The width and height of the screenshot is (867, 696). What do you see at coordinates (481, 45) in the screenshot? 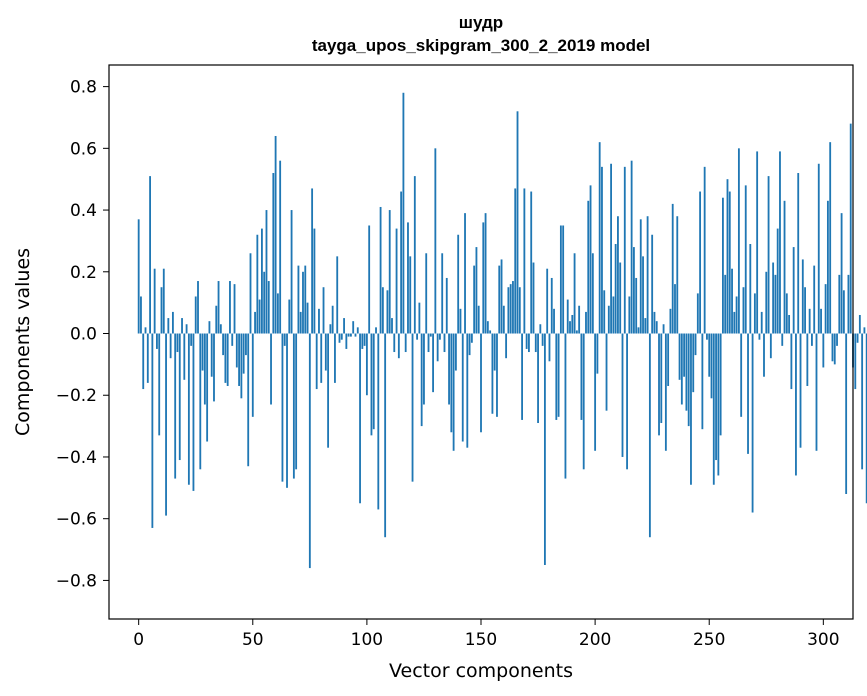
I see `chart-title-line2: tayga_upos_skipgram_300_2_2019 model` at bounding box center [481, 45].